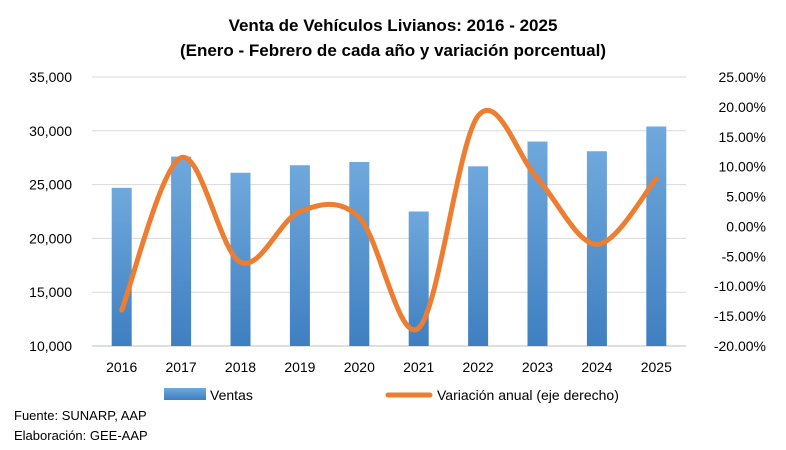  I want to click on right-tick-label: 10.00%, so click(742, 167).